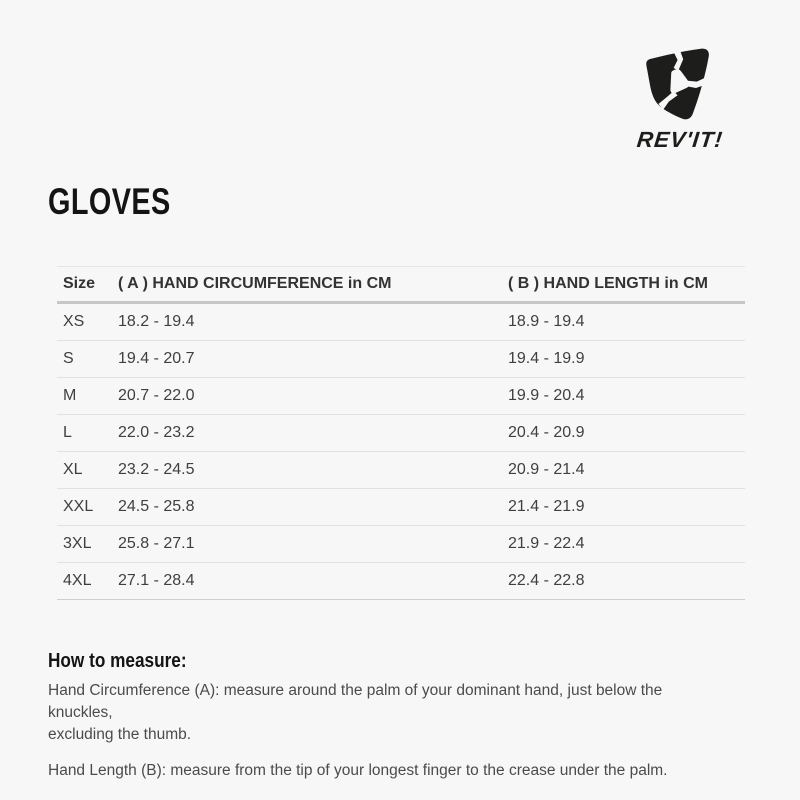  I want to click on table-row: L 22.0 - 23.2 20.4 - 20.9, so click(401, 433).